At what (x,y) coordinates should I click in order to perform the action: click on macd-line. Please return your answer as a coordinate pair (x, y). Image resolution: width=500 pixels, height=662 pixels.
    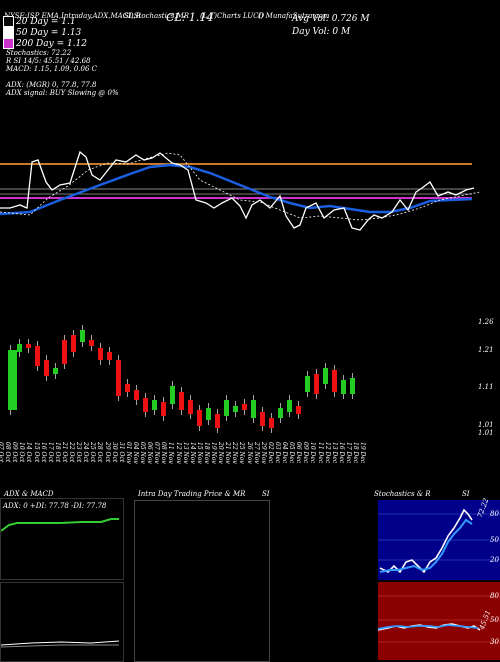
    Looking at the image, I should click on (60, 643).